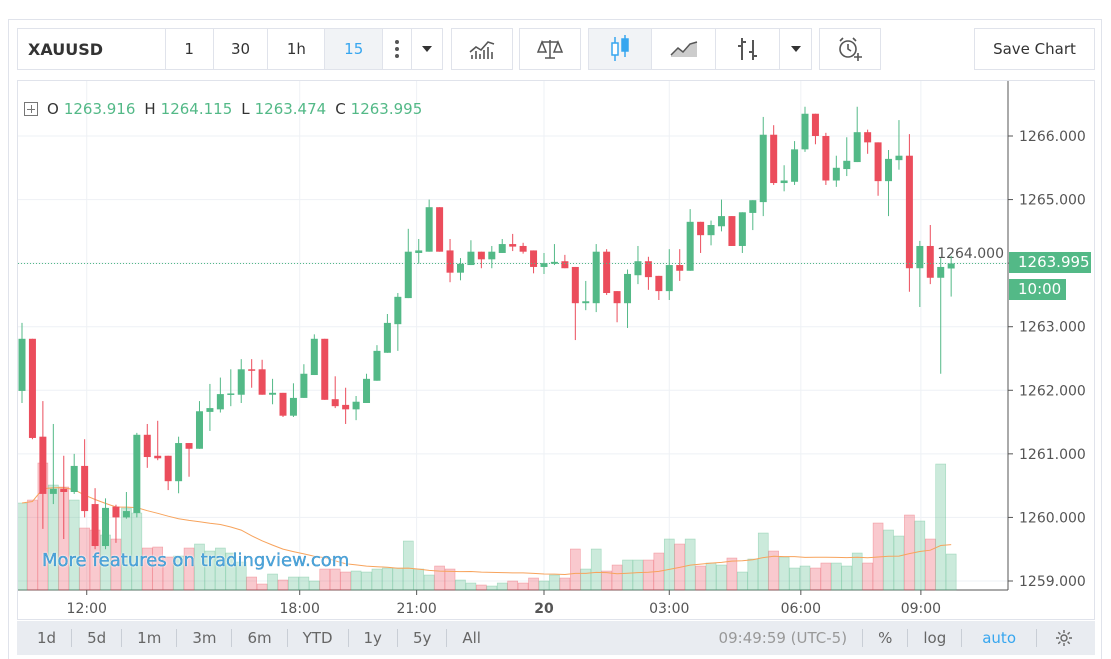  I want to click on range-5d: 5d, so click(97, 638).